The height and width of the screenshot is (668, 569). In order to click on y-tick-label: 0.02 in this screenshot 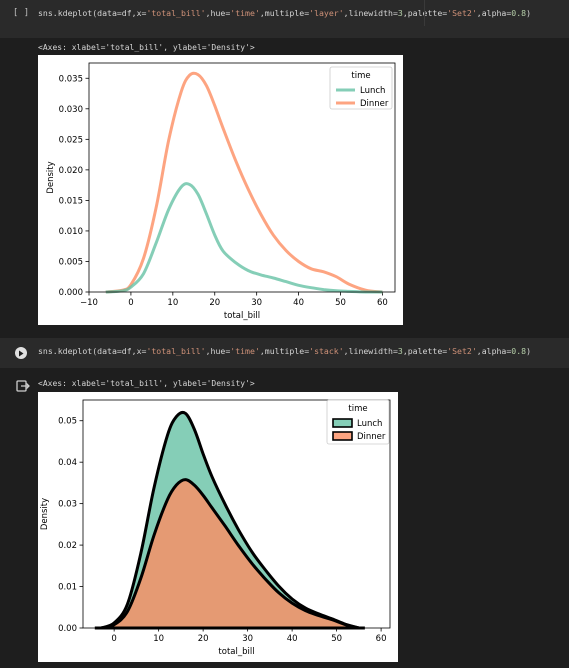, I will do `click(67, 546)`.